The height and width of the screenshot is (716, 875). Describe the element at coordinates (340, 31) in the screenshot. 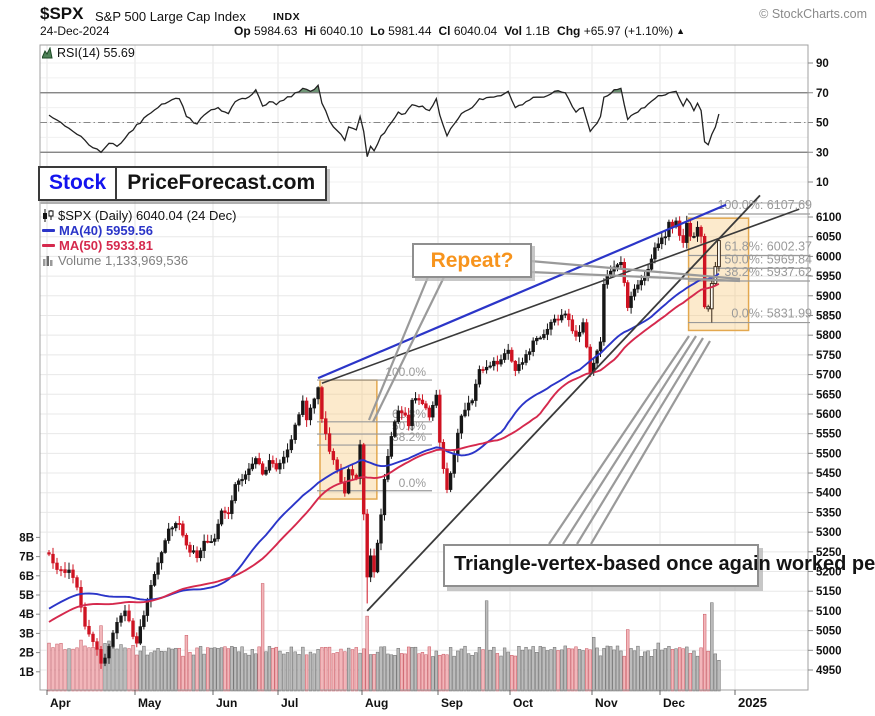

I see `quote-field-value: 6040.10` at that location.